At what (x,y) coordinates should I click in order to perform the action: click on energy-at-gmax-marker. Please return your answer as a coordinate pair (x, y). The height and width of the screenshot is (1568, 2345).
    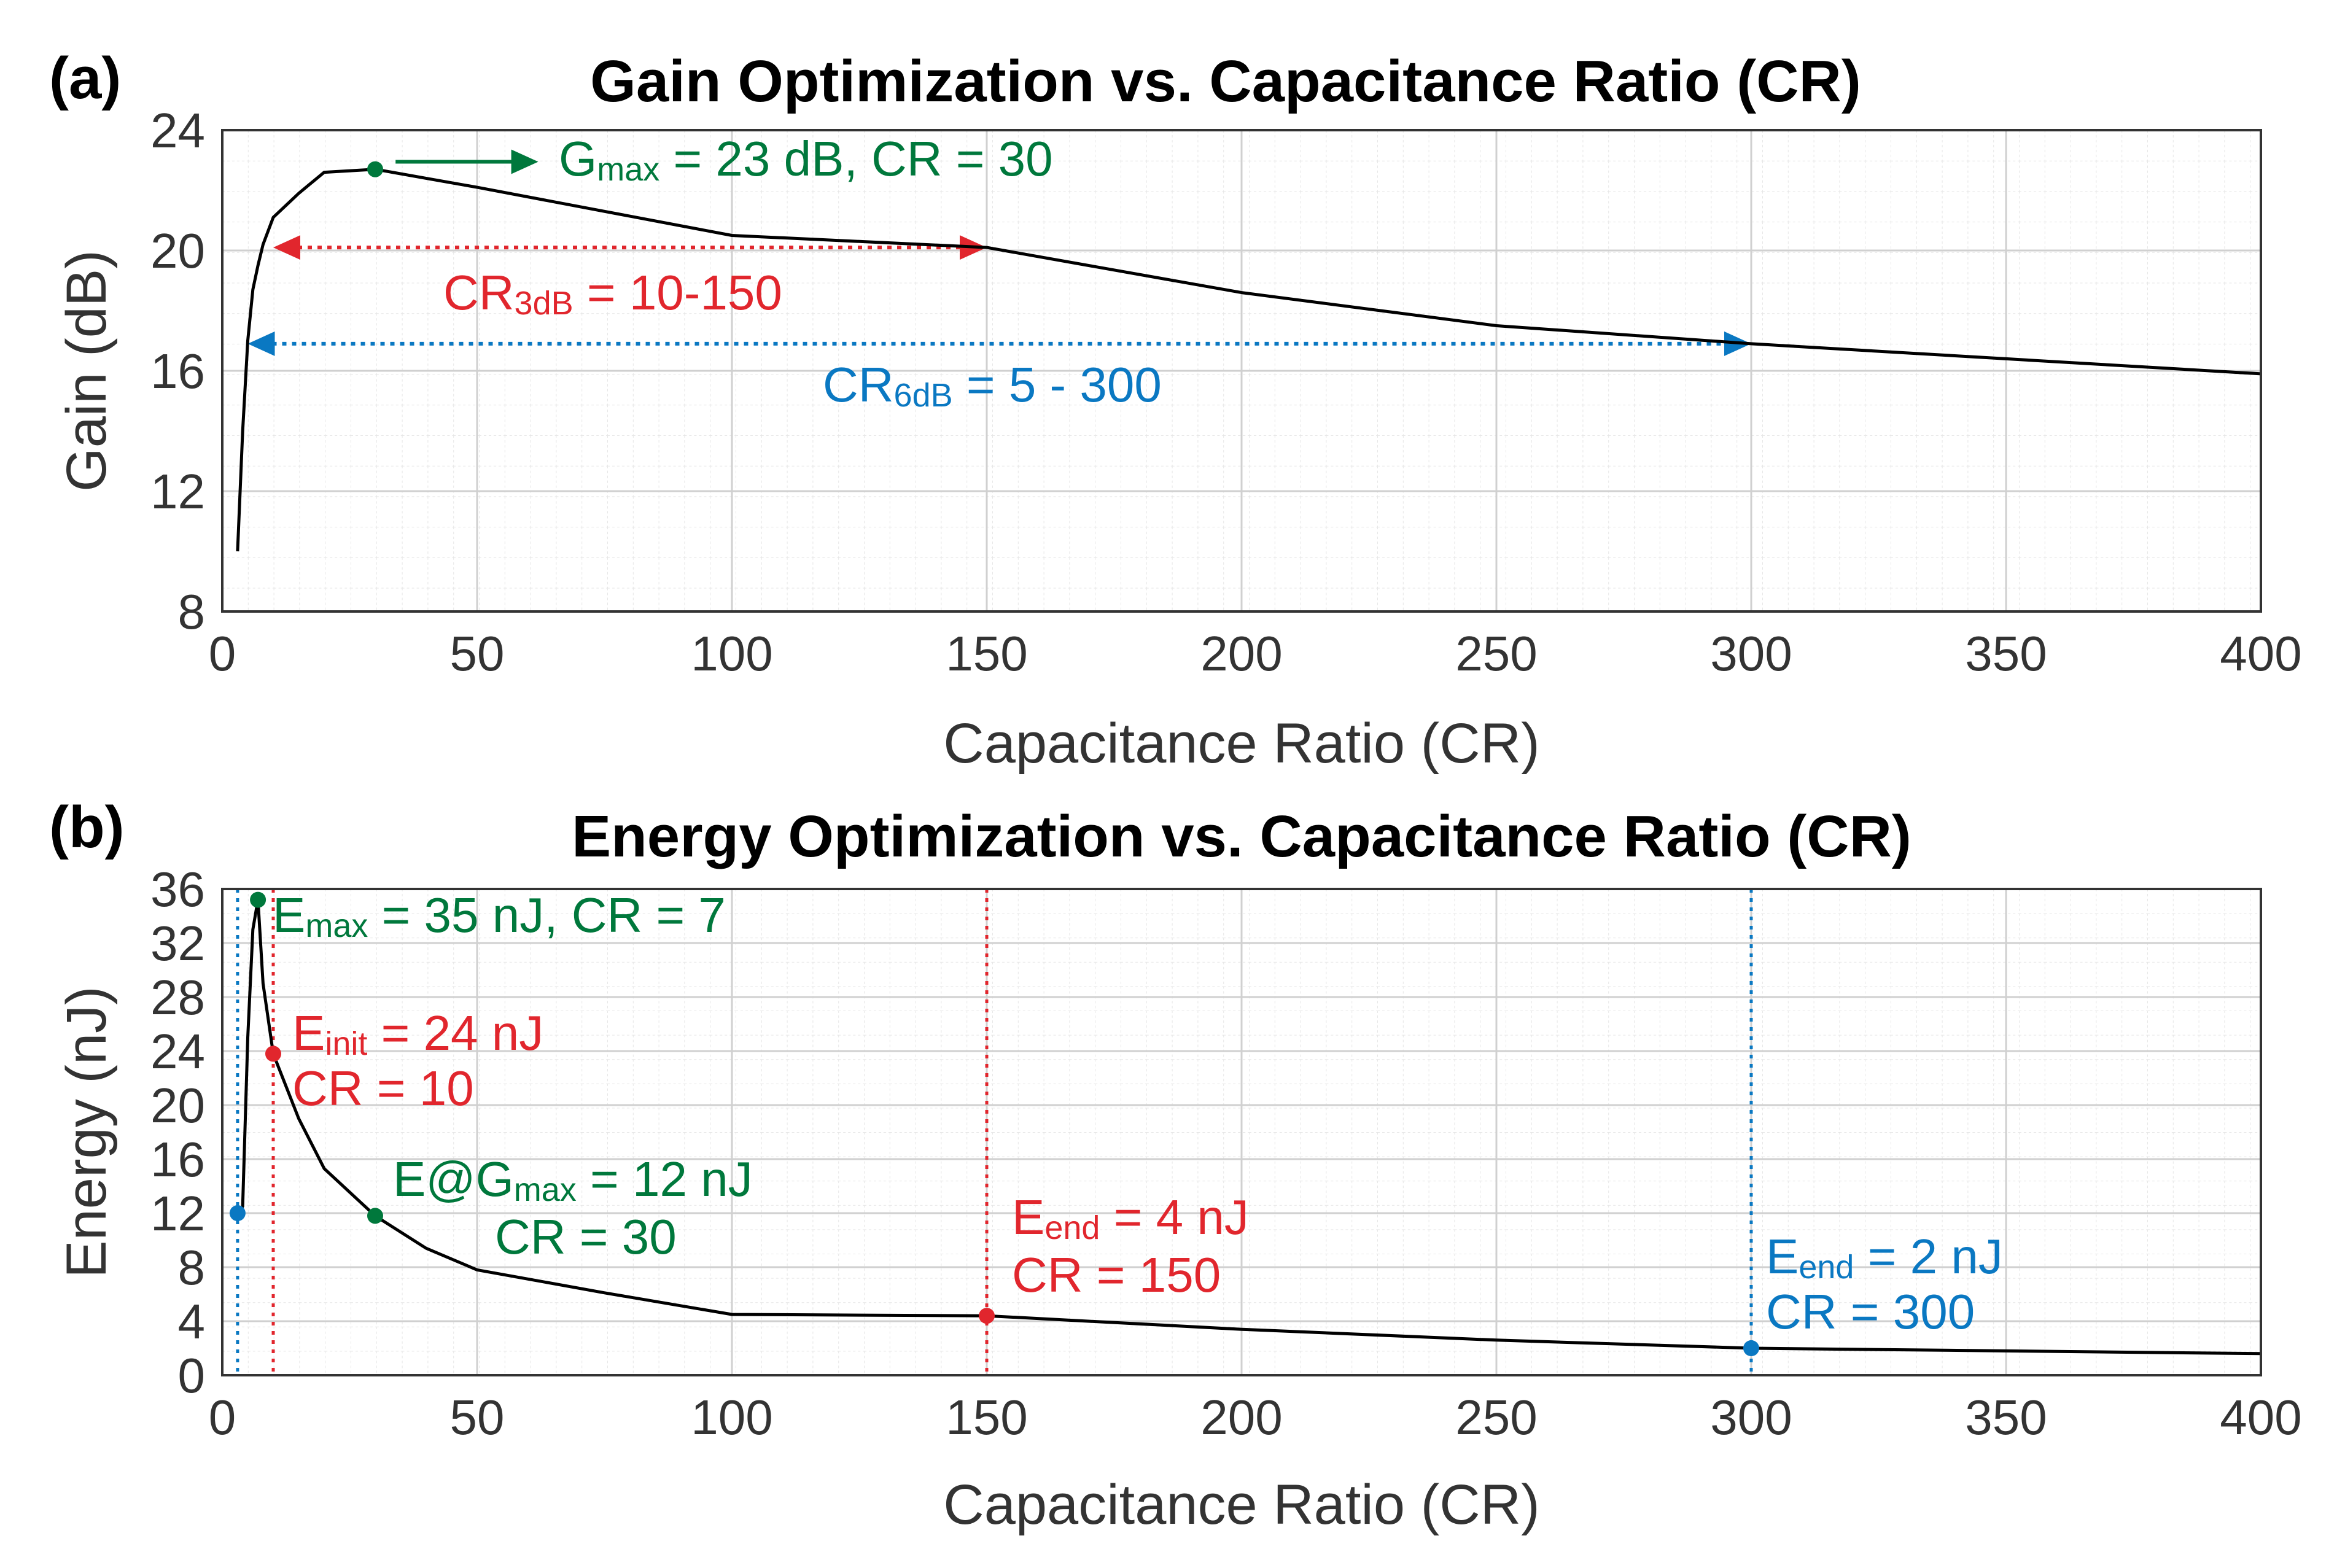
    Looking at the image, I should click on (375, 1216).